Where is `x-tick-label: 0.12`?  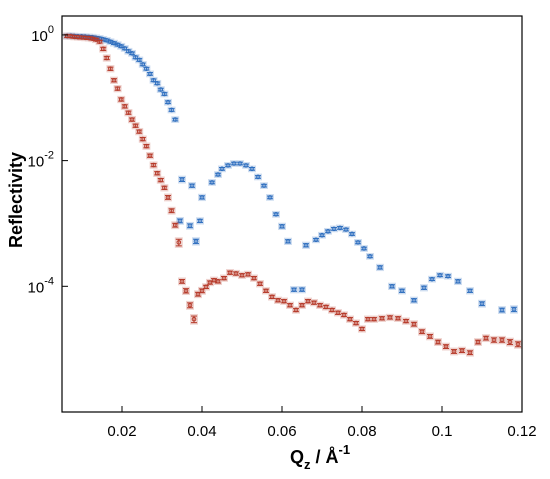
x-tick-label: 0.12 is located at coordinates (521, 431).